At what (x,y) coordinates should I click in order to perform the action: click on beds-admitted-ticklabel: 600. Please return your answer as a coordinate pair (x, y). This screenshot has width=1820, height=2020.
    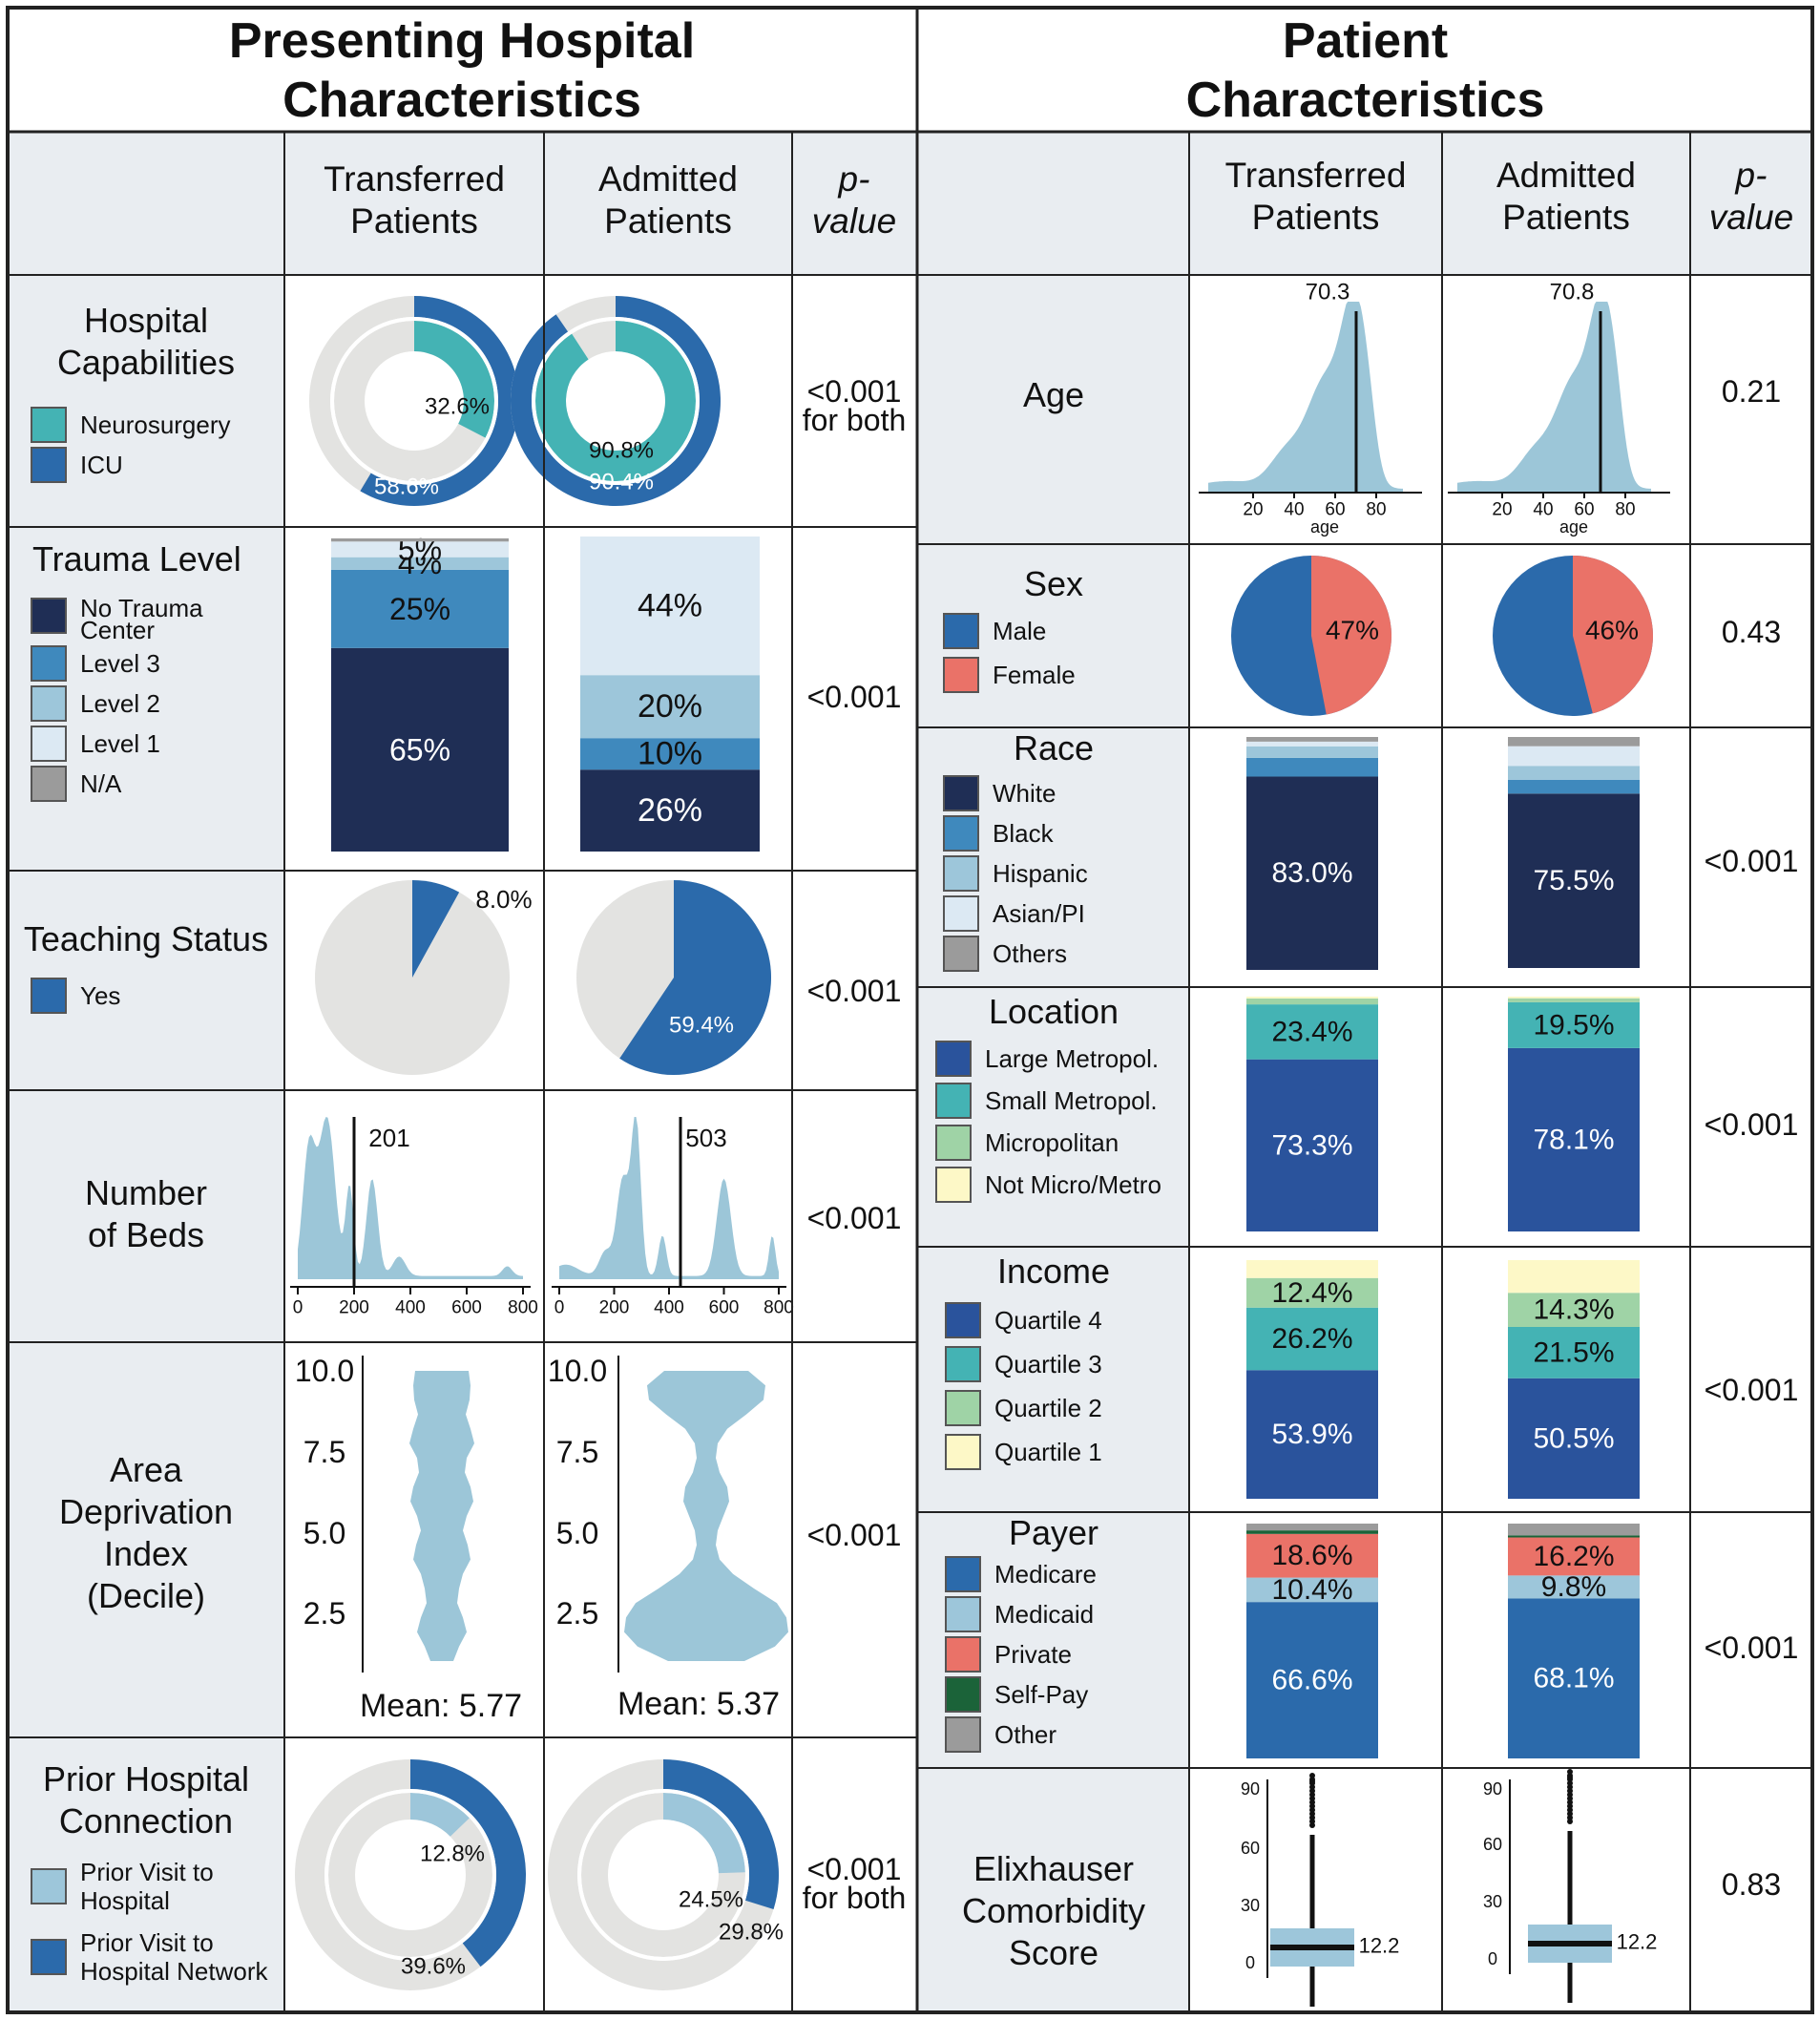
    Looking at the image, I should click on (724, 1308).